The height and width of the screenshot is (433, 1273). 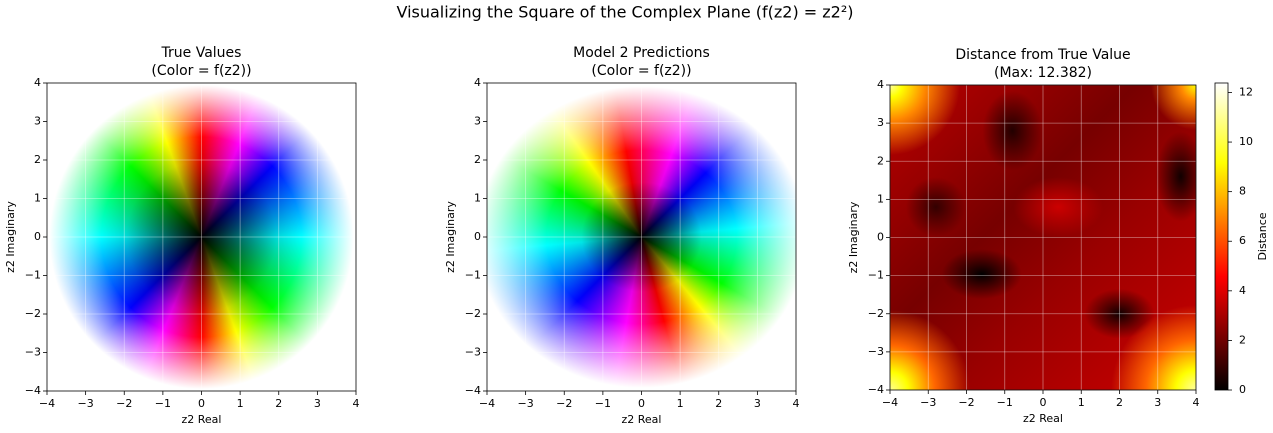 What do you see at coordinates (1043, 73) in the screenshot?
I see `axes-subtitle: (Max: 12.382)` at bounding box center [1043, 73].